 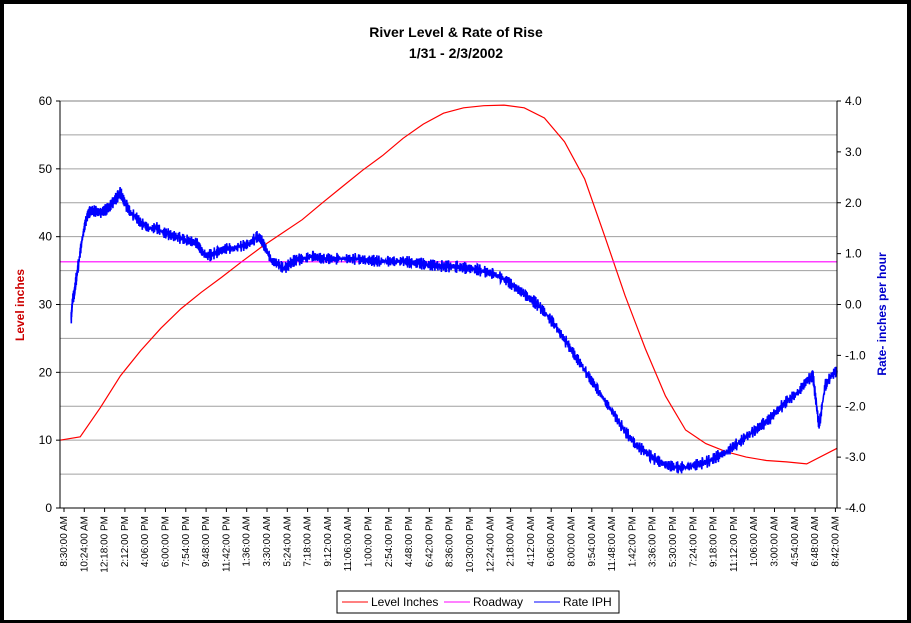 I want to click on left-axis-label: Level inches, so click(x=20, y=305).